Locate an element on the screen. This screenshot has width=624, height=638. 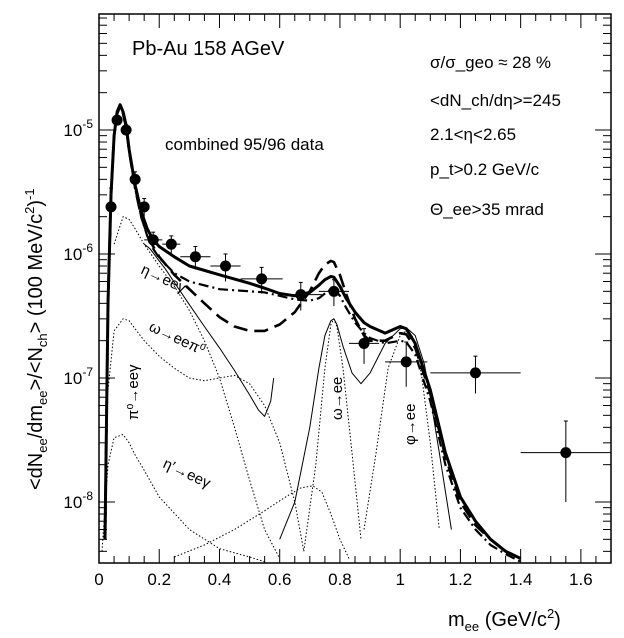
y-tick-label: 10⁻⁸ is located at coordinates (78, 500).